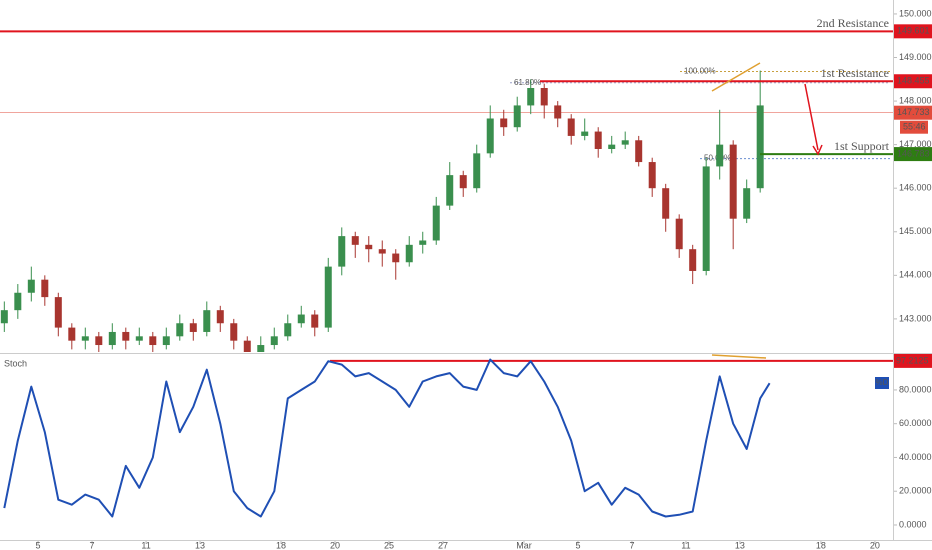  What do you see at coordinates (855, 73) in the screenshot?
I see `level-name: 1st Resistance` at bounding box center [855, 73].